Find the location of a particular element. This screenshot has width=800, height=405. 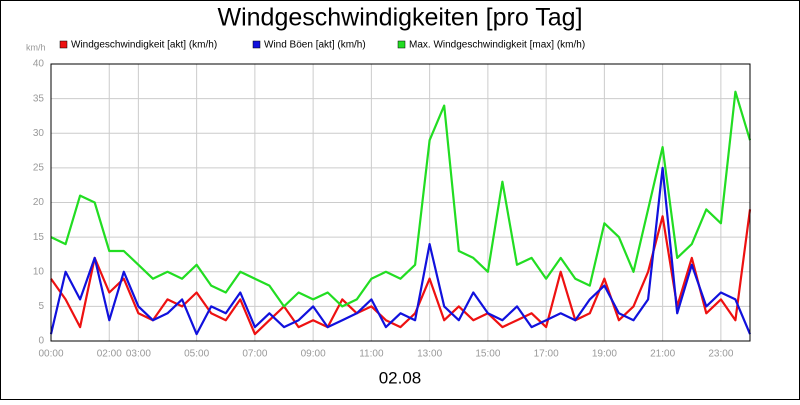

x-tick-label: 23:00 is located at coordinates (720, 354).